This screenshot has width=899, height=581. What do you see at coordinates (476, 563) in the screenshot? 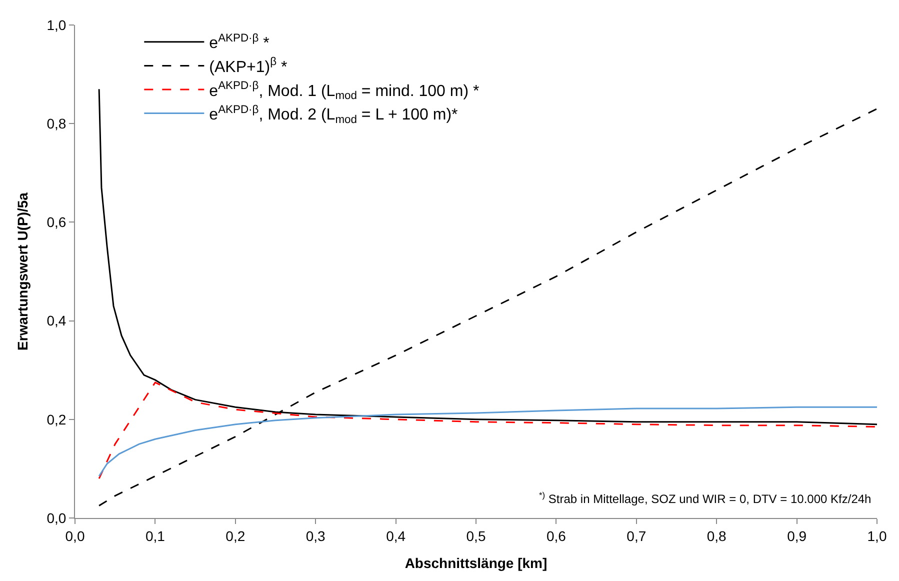
I see `x-axis-title: Abschnittslänge [km]` at bounding box center [476, 563].